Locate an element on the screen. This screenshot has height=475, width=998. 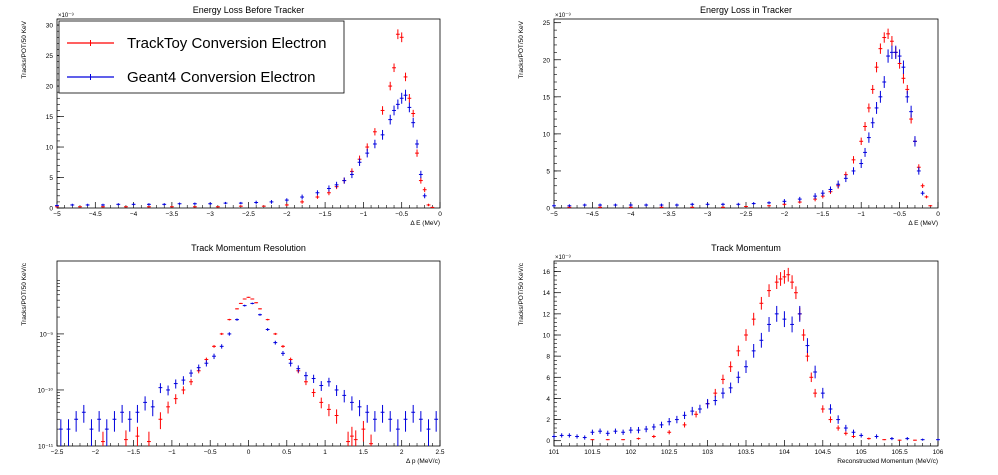
legend-box is located at coordinates (201, 57).